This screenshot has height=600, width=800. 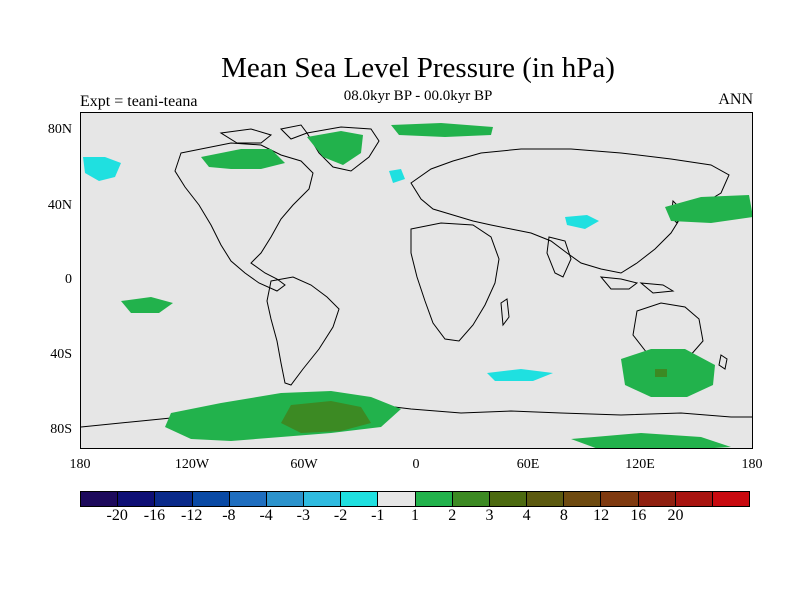 I want to click on colorbar-label: -3, so click(x=303, y=515).